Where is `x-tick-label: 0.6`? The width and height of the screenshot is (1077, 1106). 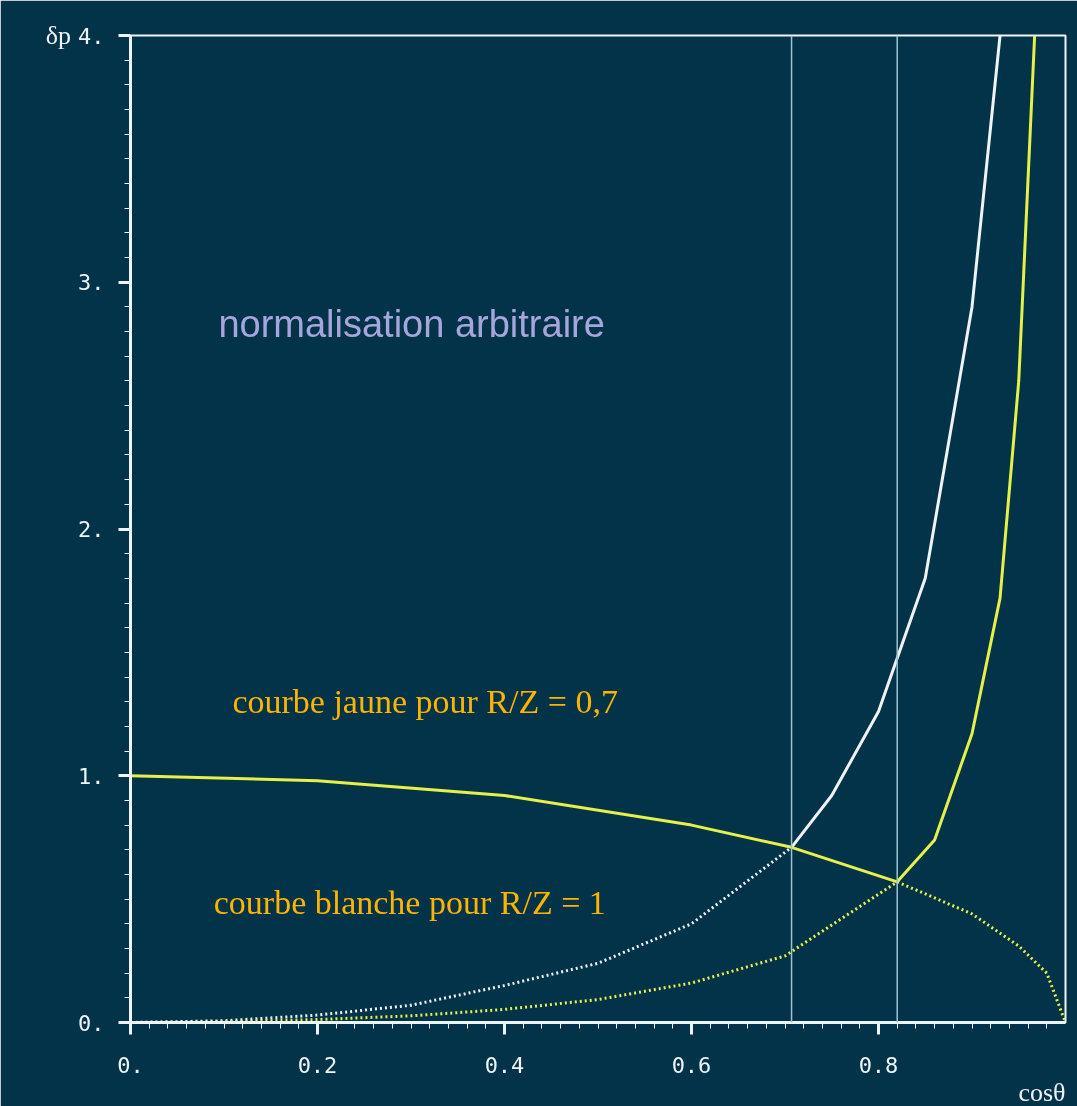
x-tick-label: 0.6 is located at coordinates (691, 1065).